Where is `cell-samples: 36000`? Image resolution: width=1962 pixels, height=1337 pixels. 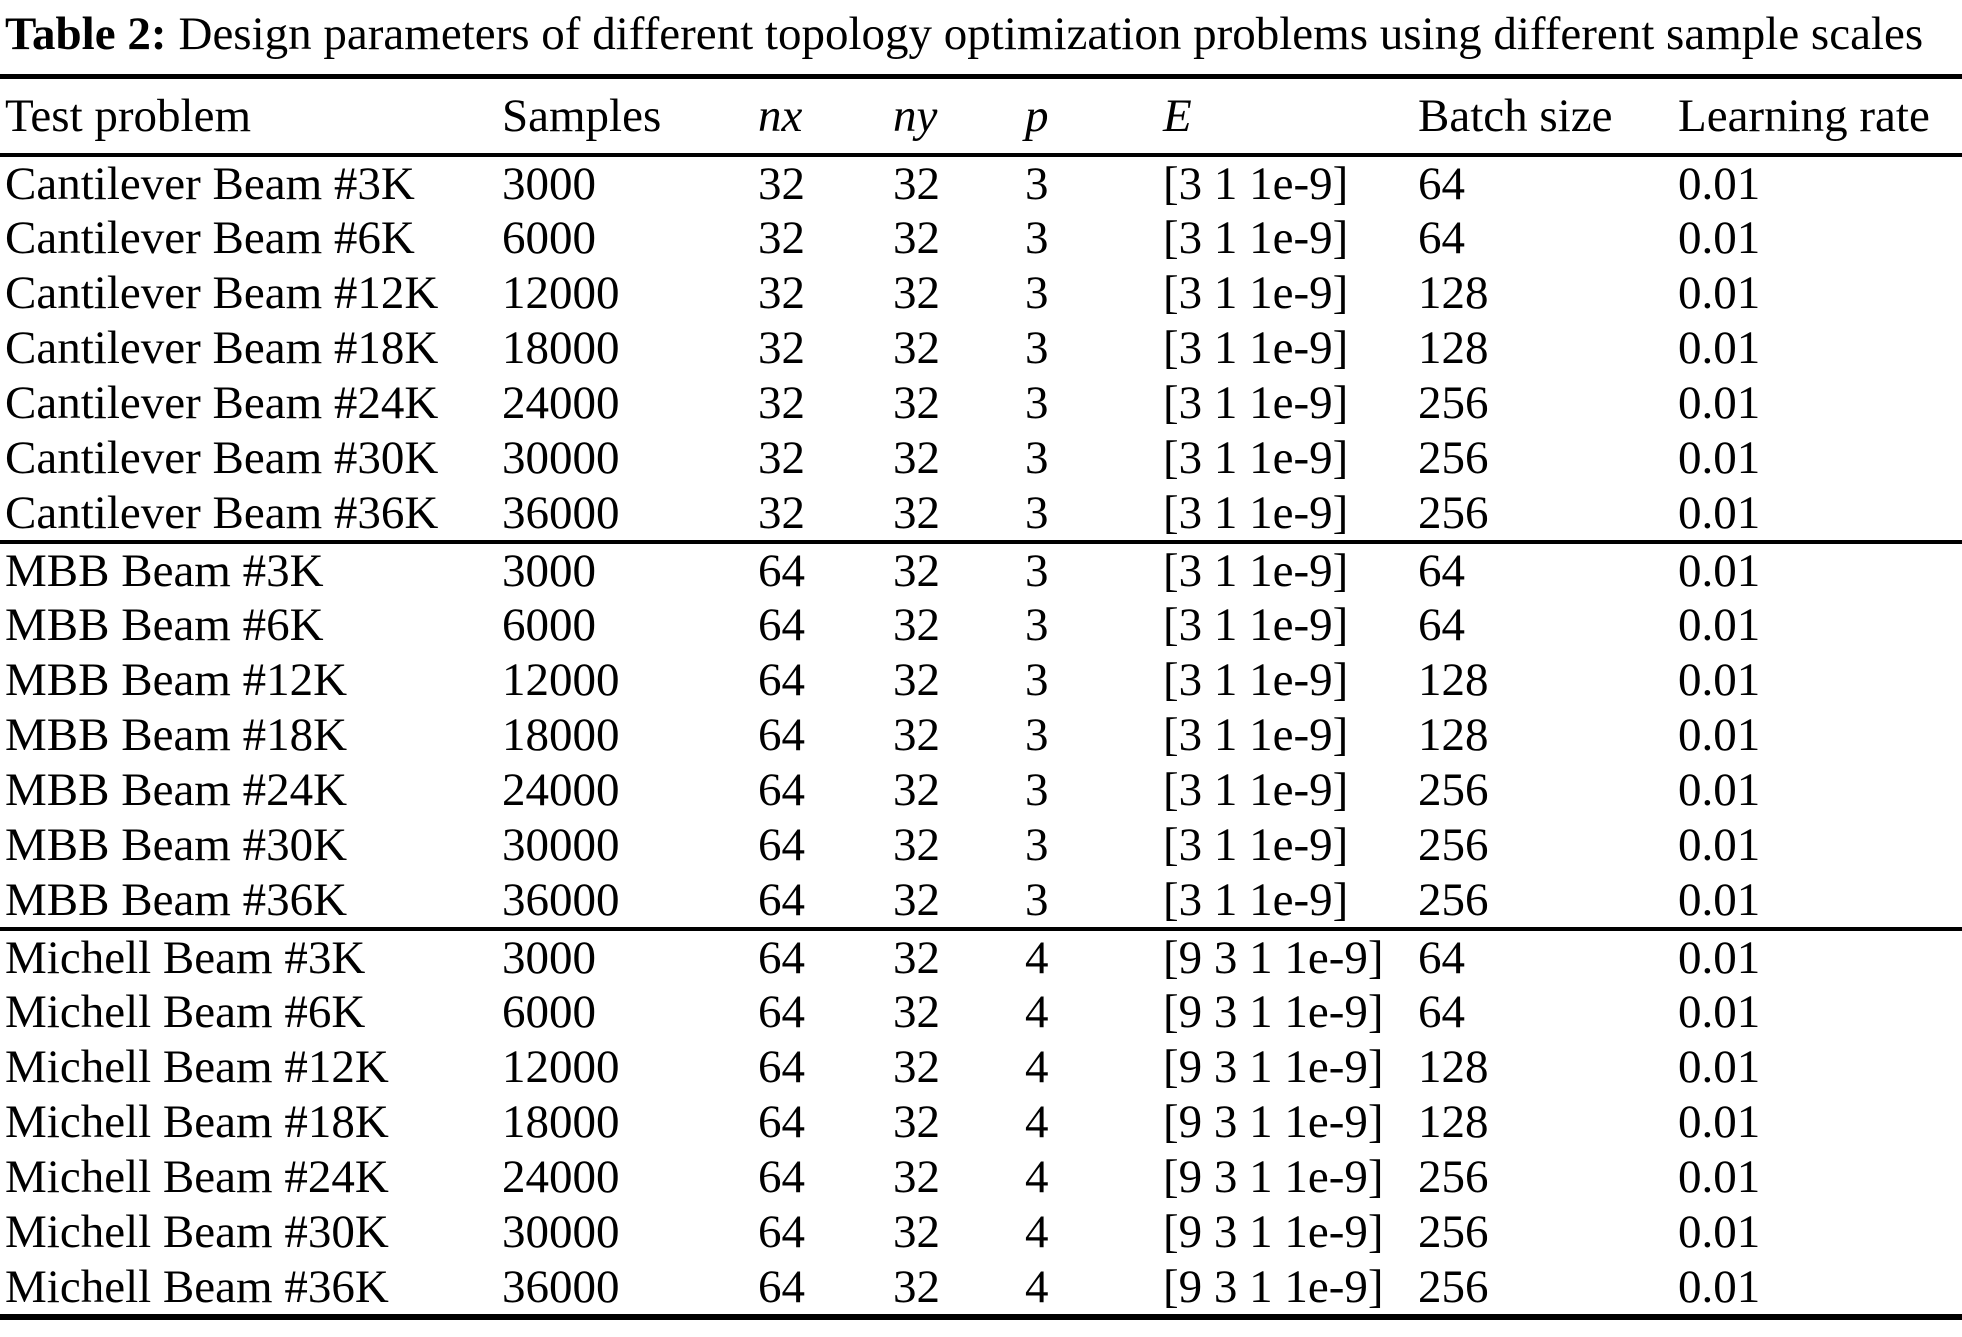 cell-samples: 36000 is located at coordinates (561, 1286).